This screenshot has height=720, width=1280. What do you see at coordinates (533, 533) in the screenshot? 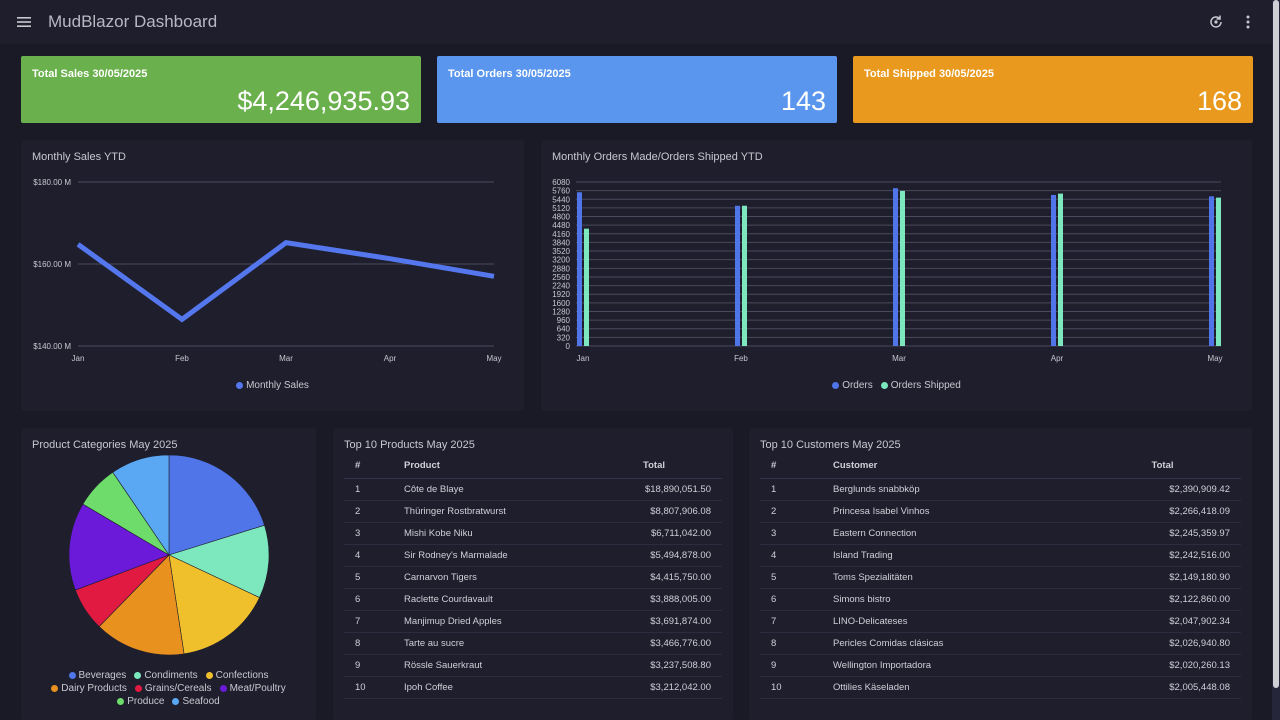
I see `table-row: 3 Mishi Kobe Niku $6,711,042.00` at bounding box center [533, 533].